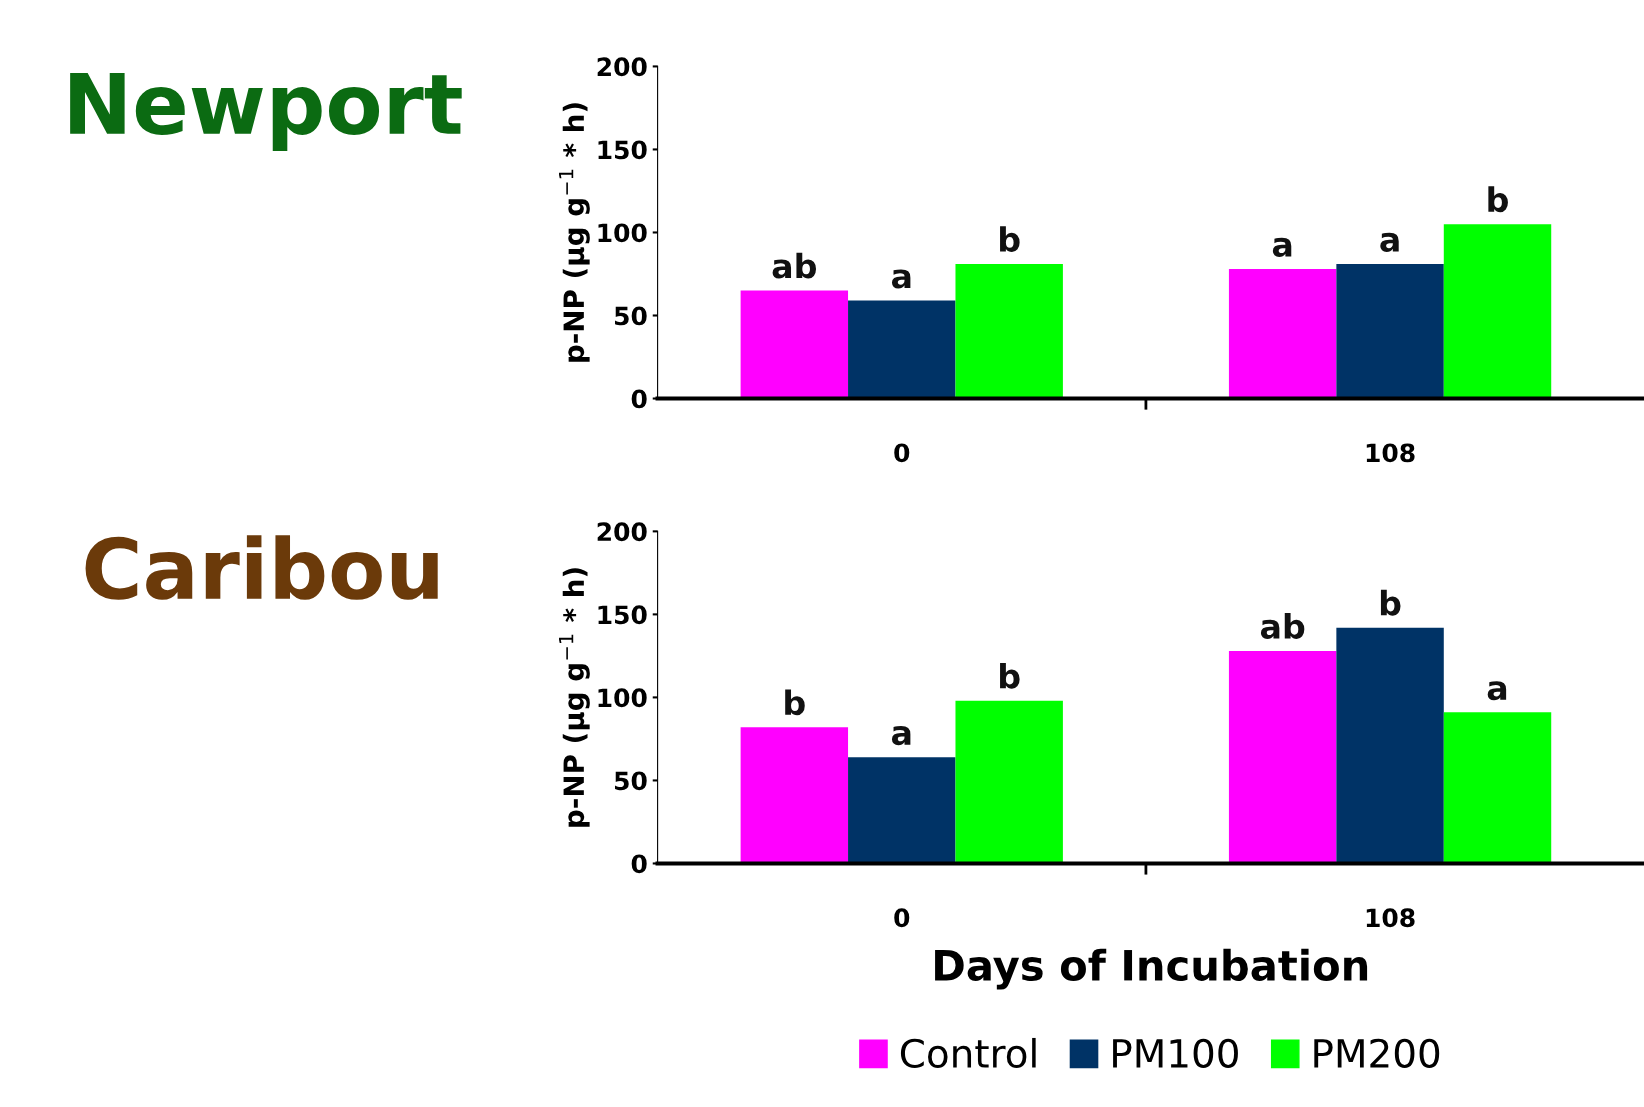 The image size is (1644, 1107). What do you see at coordinates (1377, 1053) in the screenshot?
I see `legend-label: PM200` at bounding box center [1377, 1053].